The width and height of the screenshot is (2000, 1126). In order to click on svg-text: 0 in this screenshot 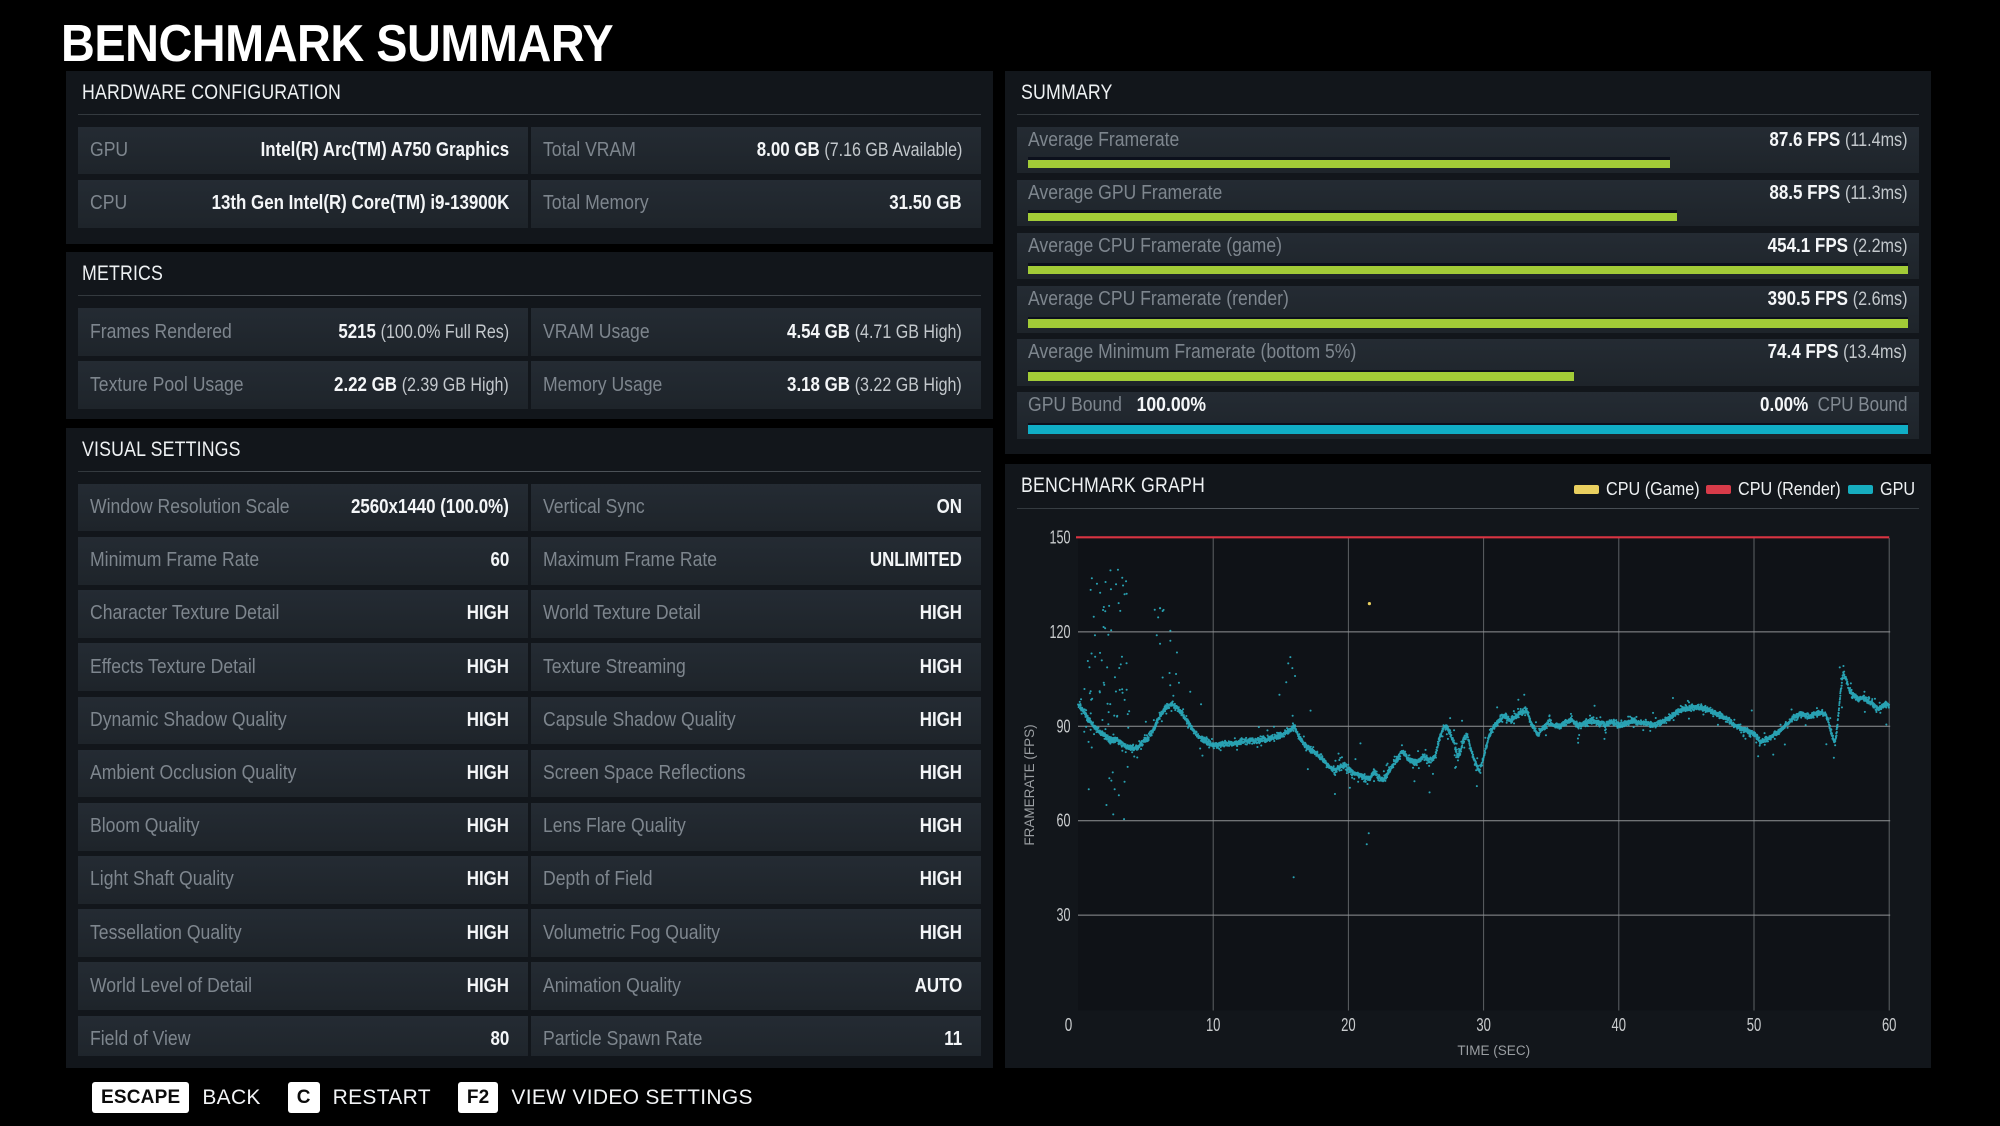, I will do `click(1069, 1025)`.